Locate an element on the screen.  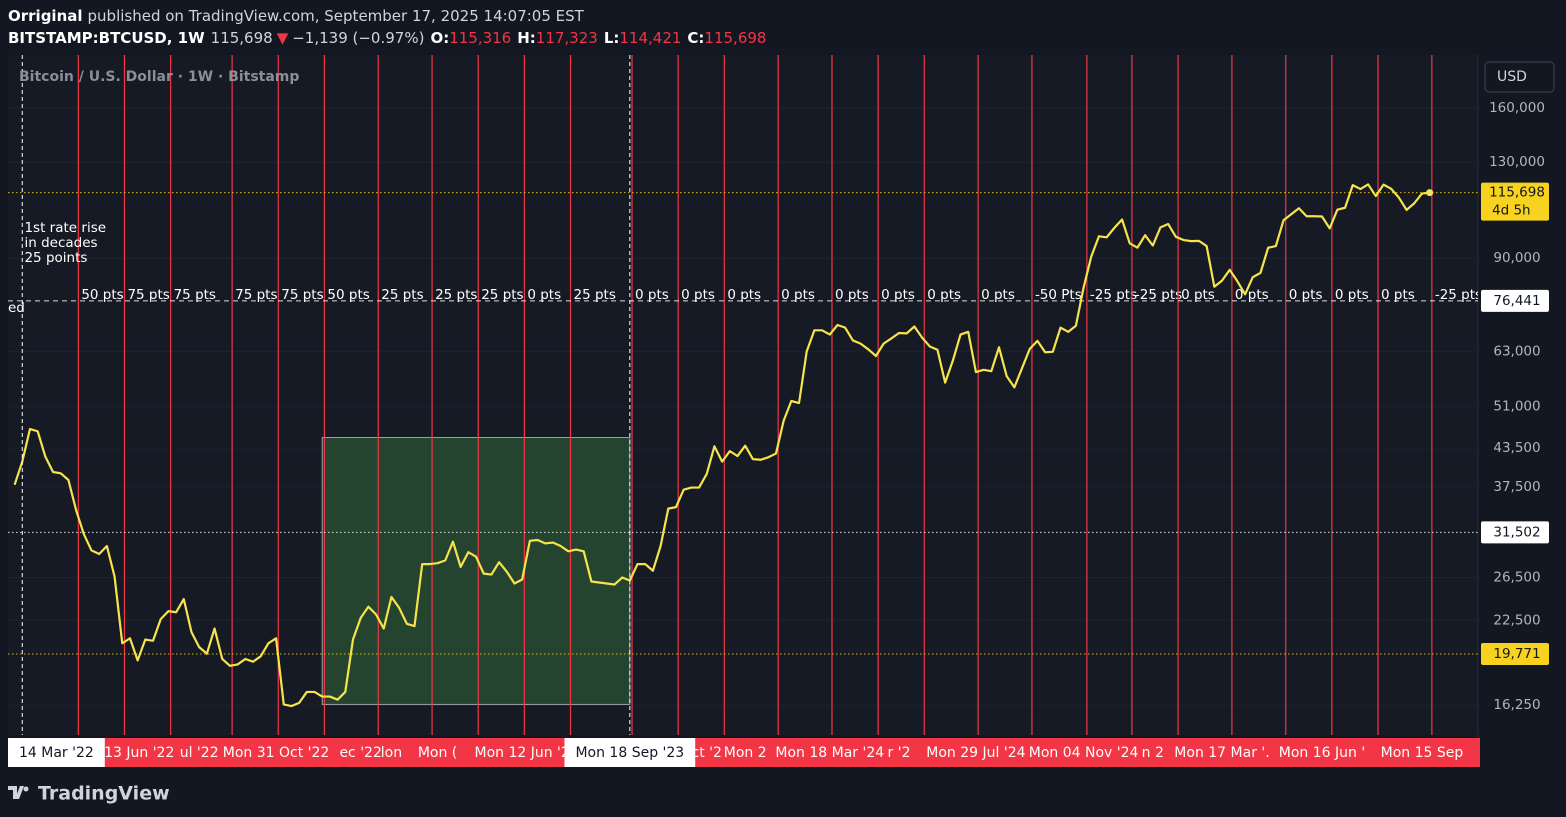
ohlc-key: H: is located at coordinates (526, 38).